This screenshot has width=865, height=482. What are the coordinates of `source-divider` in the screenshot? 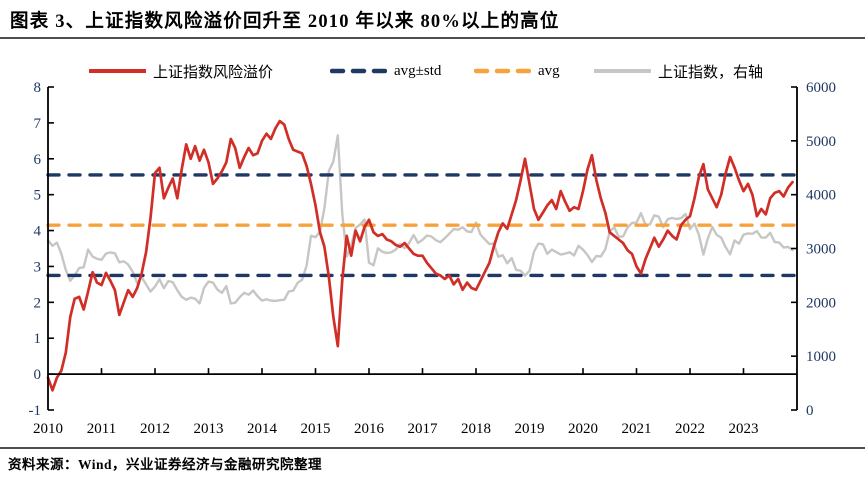 It's located at (432, 448).